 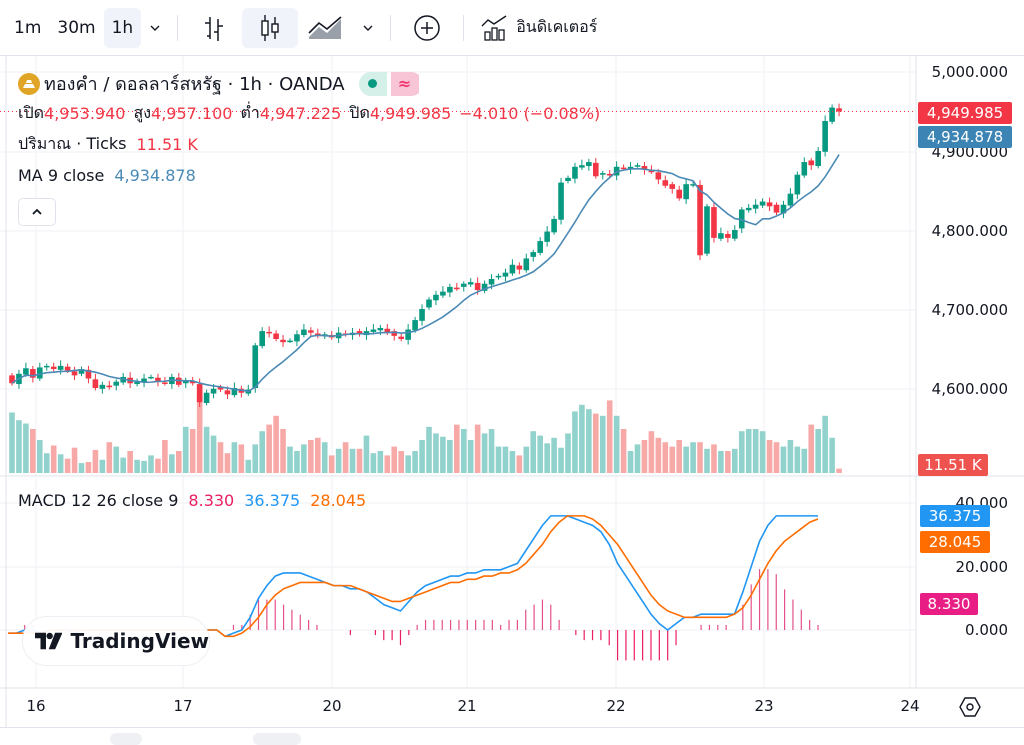 I want to click on volume-value: 11.51 K, so click(x=167, y=144).